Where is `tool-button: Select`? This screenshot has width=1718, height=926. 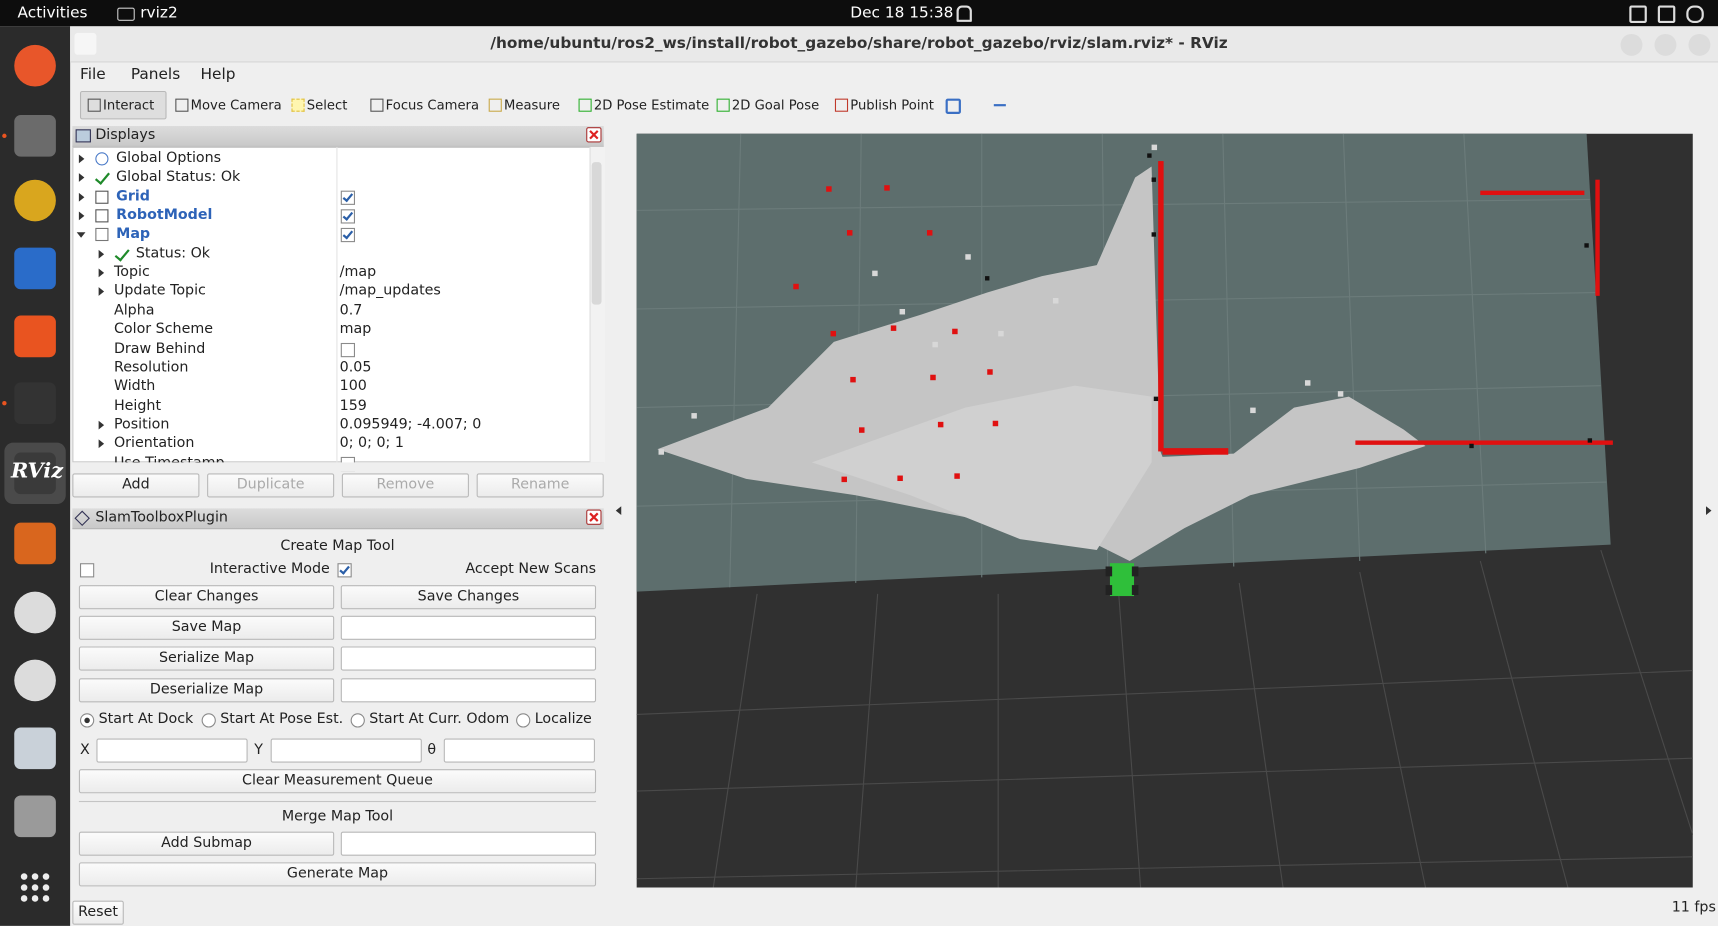 tool-button: Select is located at coordinates (327, 105).